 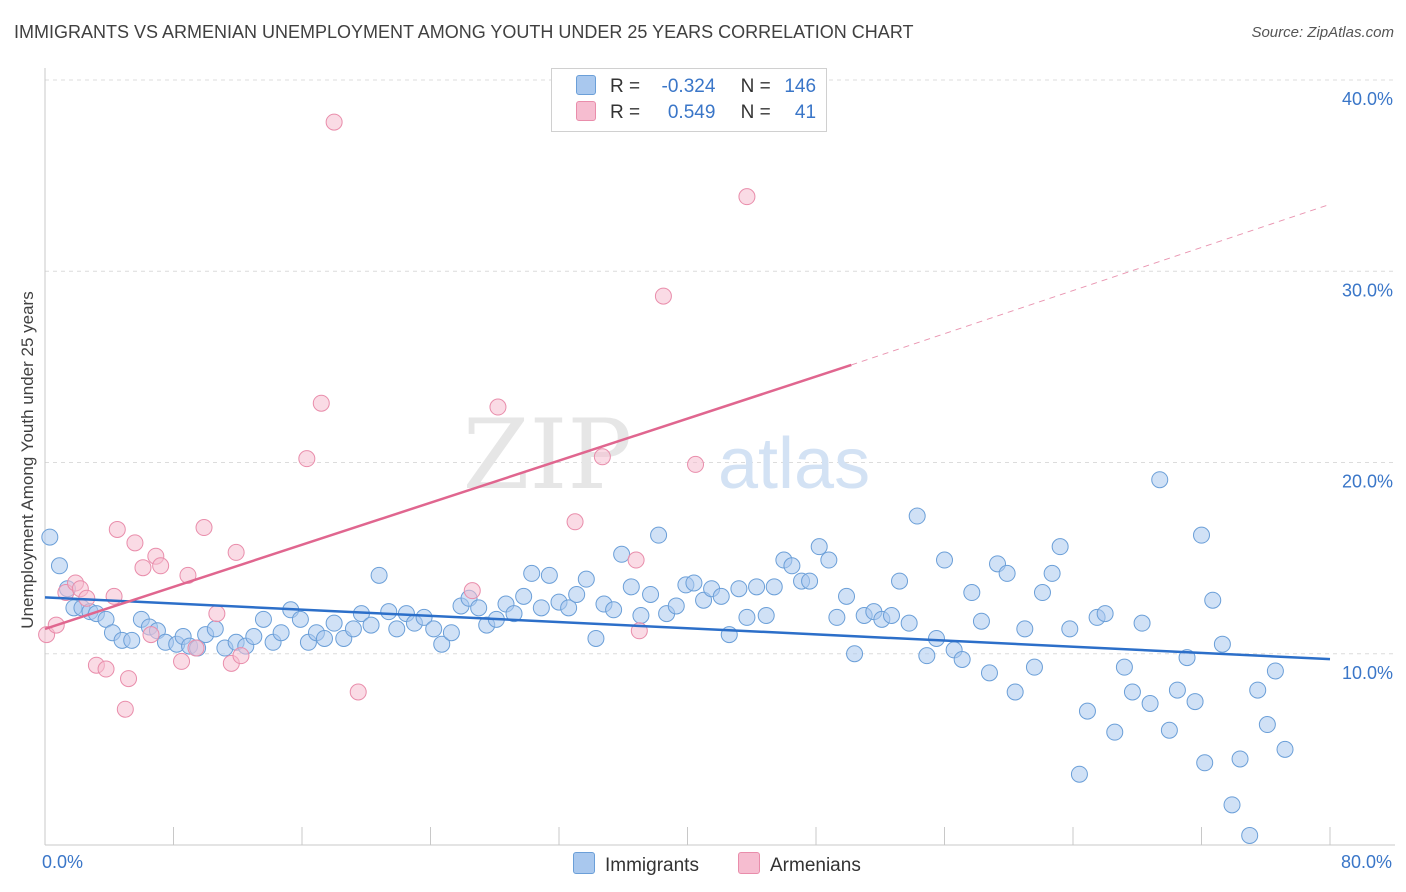 I want to click on legend-n-armenians: 41, so click(x=805, y=112).